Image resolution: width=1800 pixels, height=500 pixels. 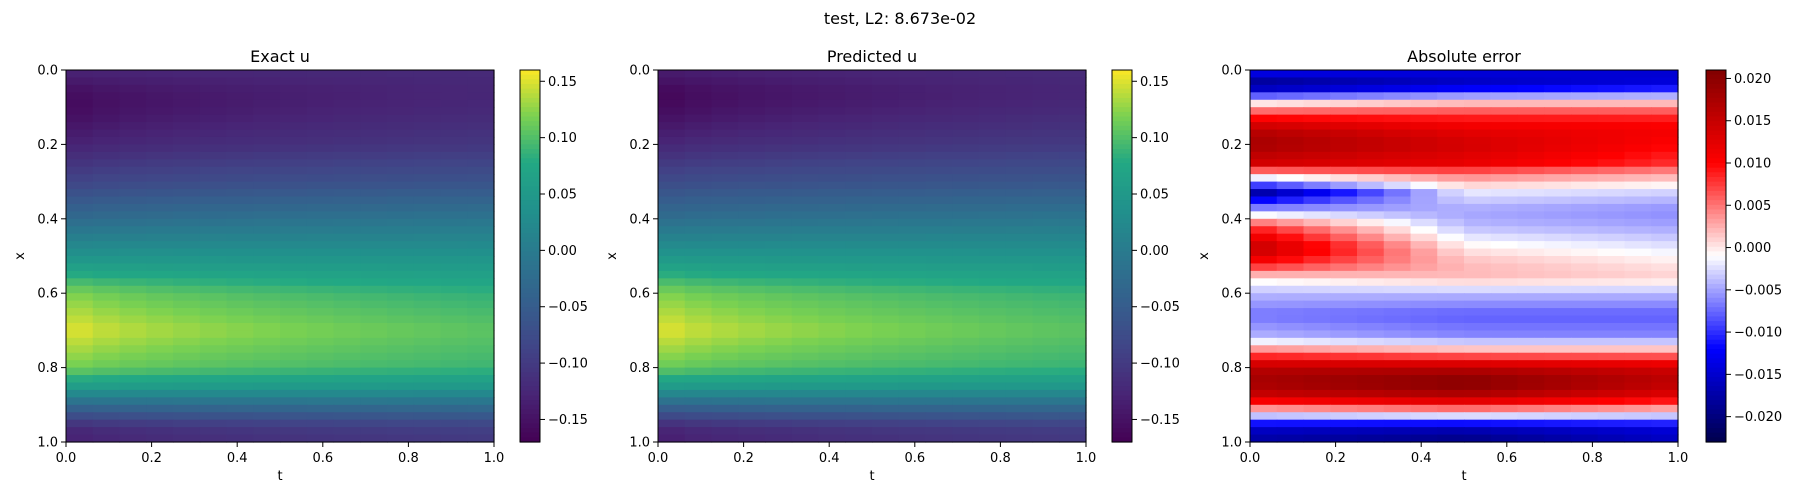 What do you see at coordinates (568, 364) in the screenshot?
I see `colorbar-tick-label: −0.10` at bounding box center [568, 364].